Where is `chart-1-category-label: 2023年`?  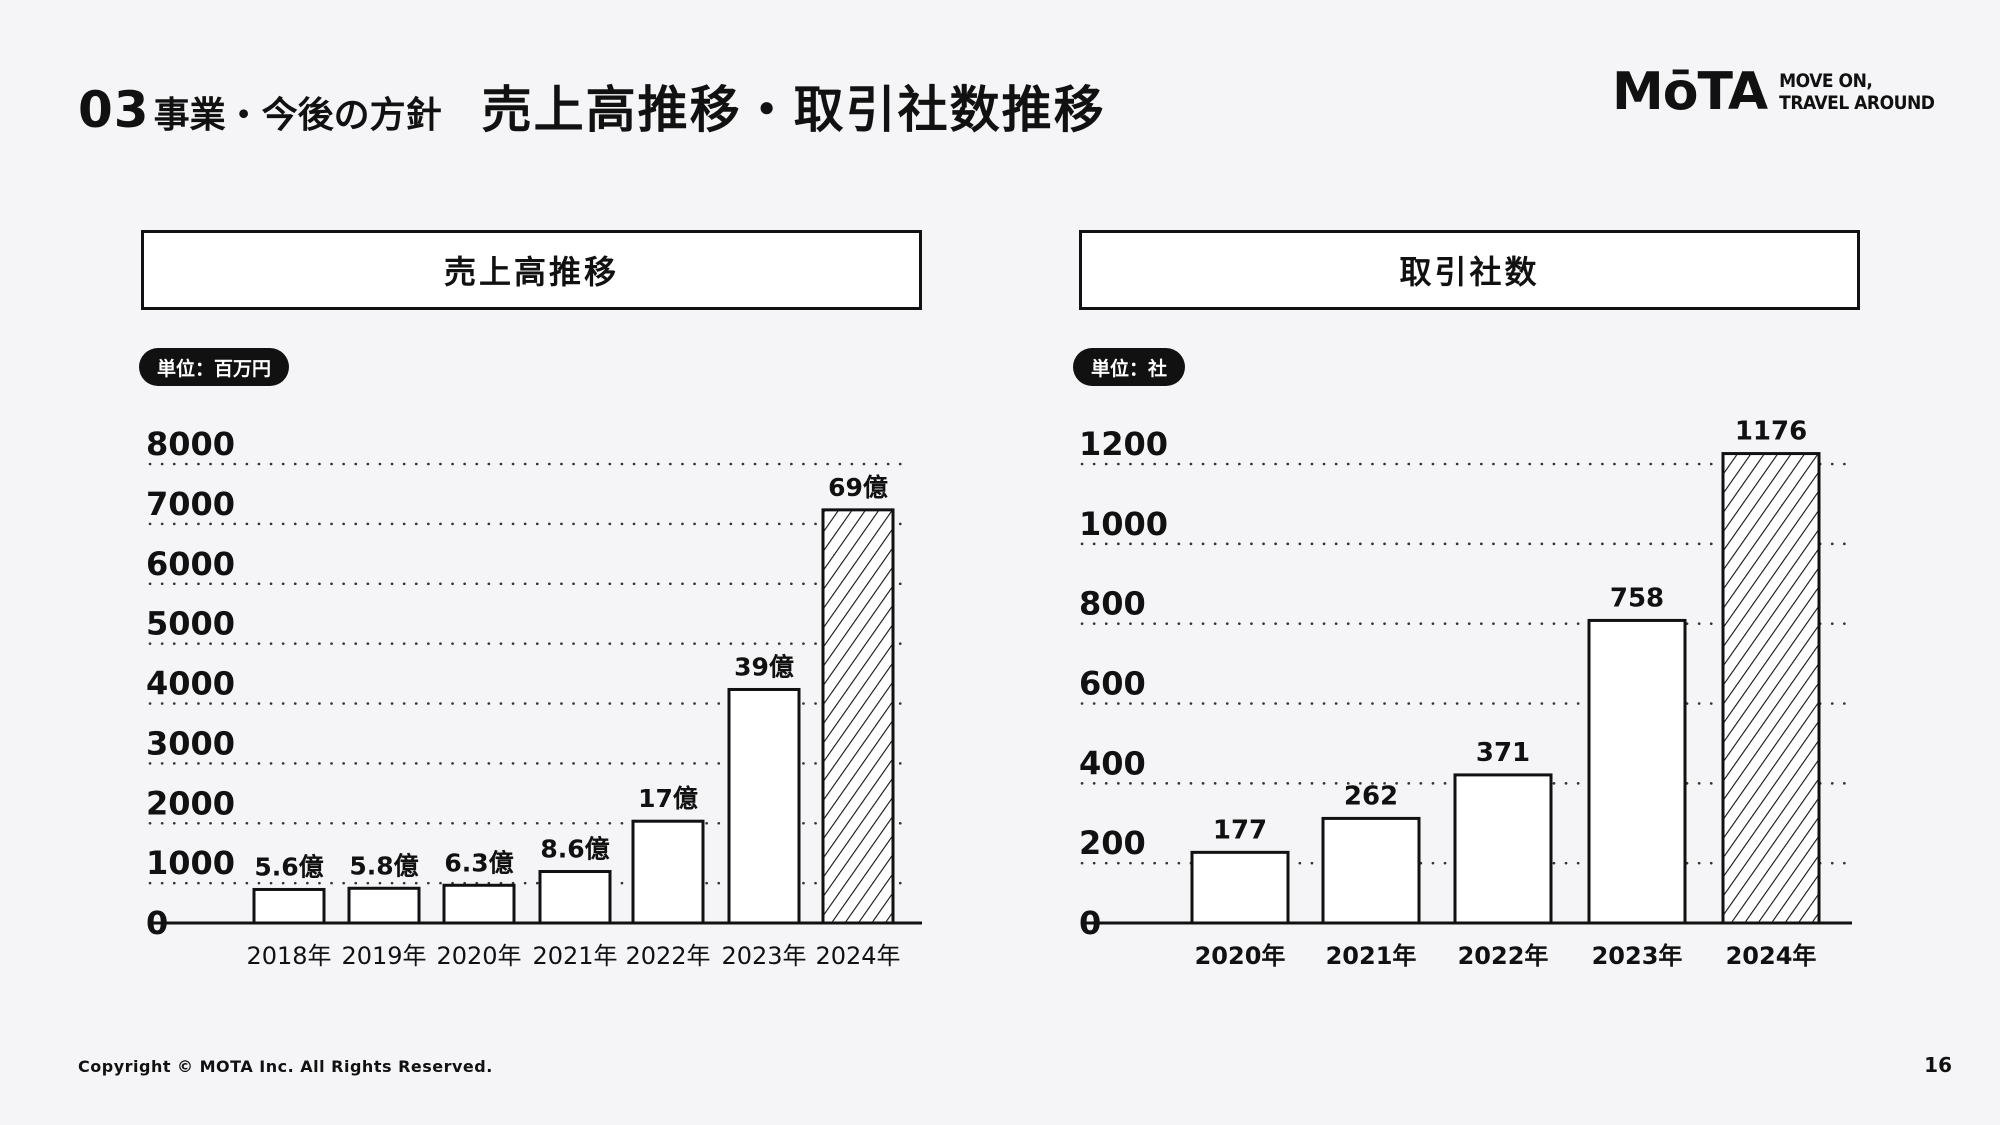 chart-1-category-label: 2023年 is located at coordinates (763, 956).